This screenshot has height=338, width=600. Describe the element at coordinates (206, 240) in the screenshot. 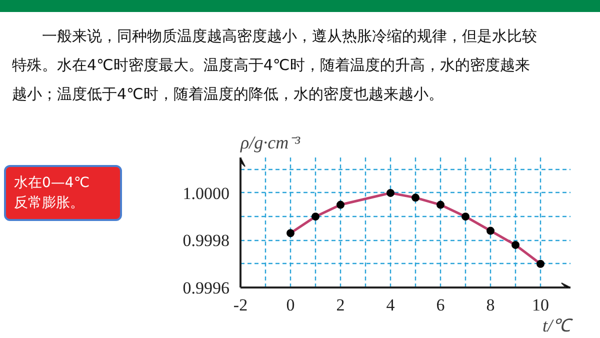

I see `y-tick-label: 0.9998` at that location.